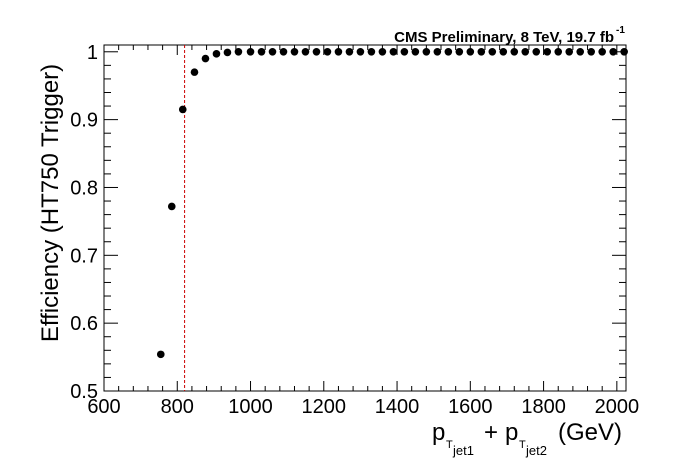  I want to click on y-tick-label: 0.8, so click(84, 188).